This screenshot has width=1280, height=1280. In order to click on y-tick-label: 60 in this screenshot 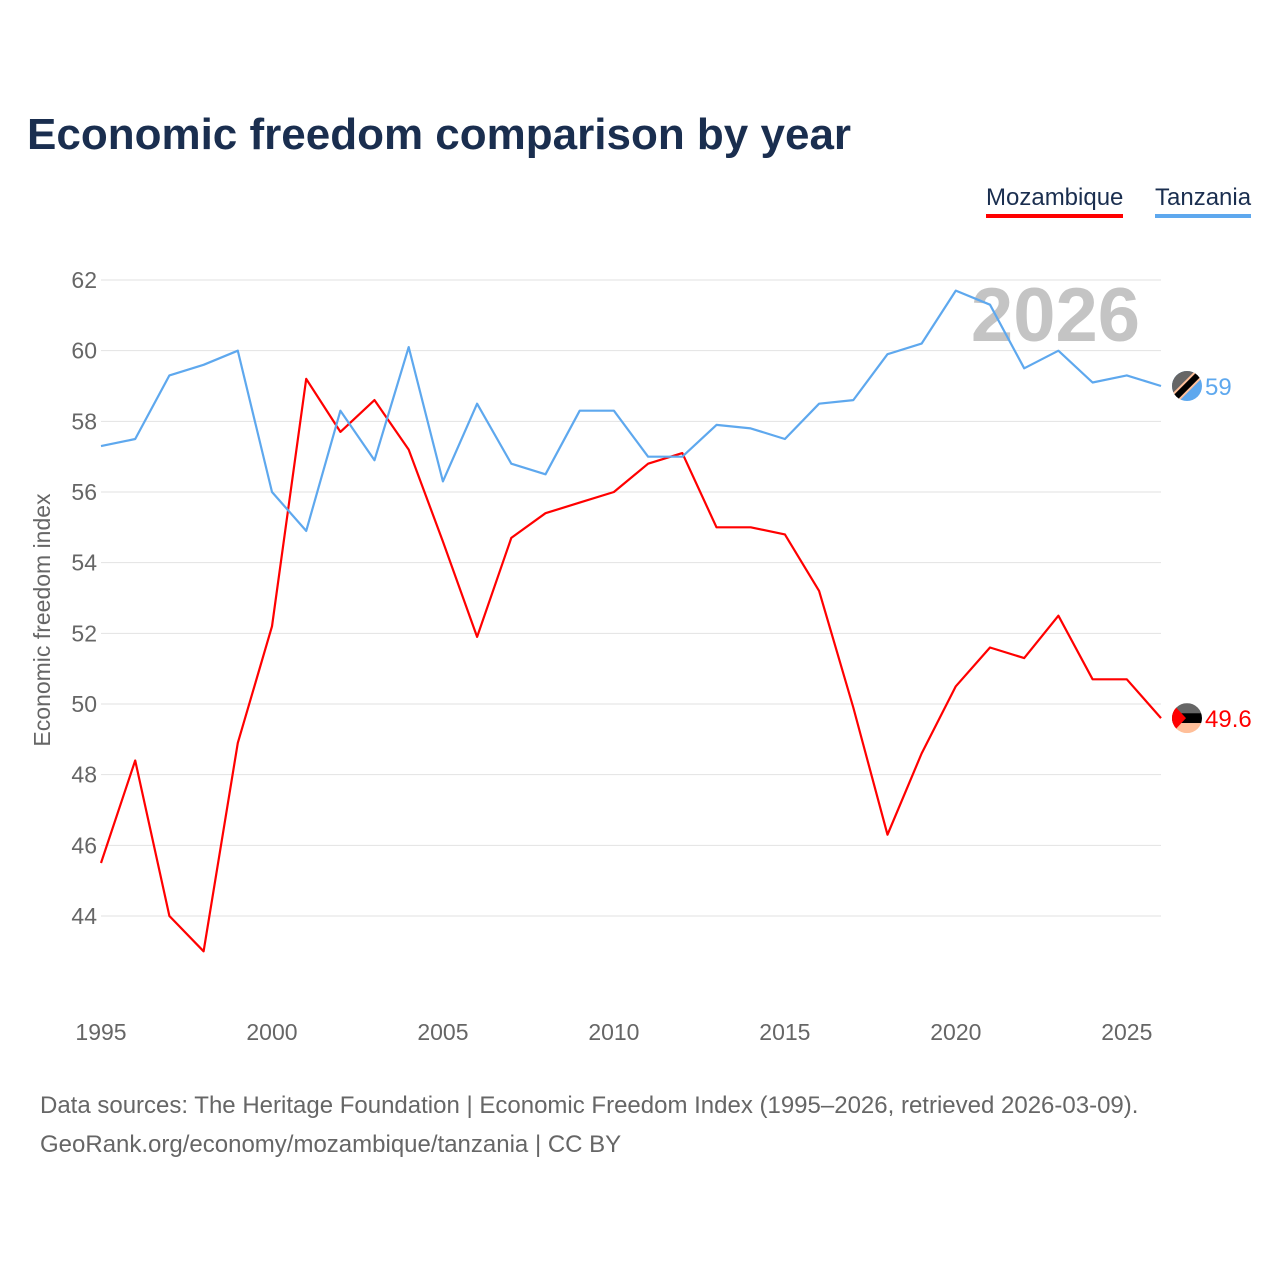, I will do `click(84, 351)`.